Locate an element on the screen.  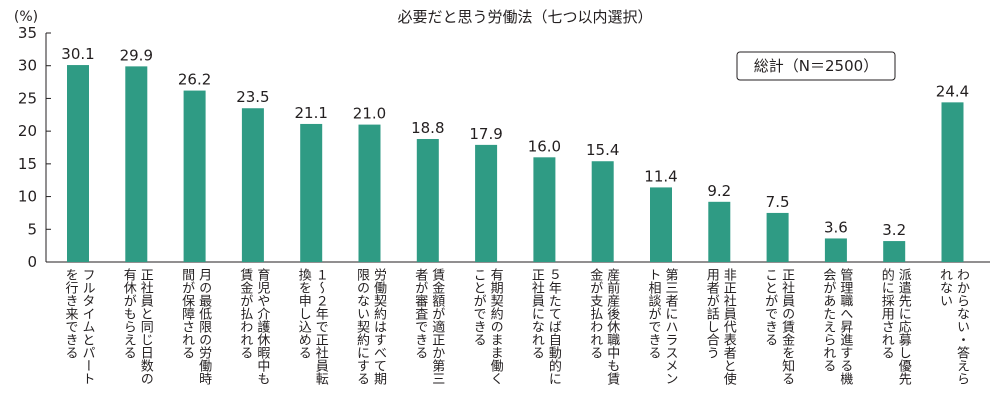
y-tick-label: 20 is located at coordinates (27, 131).